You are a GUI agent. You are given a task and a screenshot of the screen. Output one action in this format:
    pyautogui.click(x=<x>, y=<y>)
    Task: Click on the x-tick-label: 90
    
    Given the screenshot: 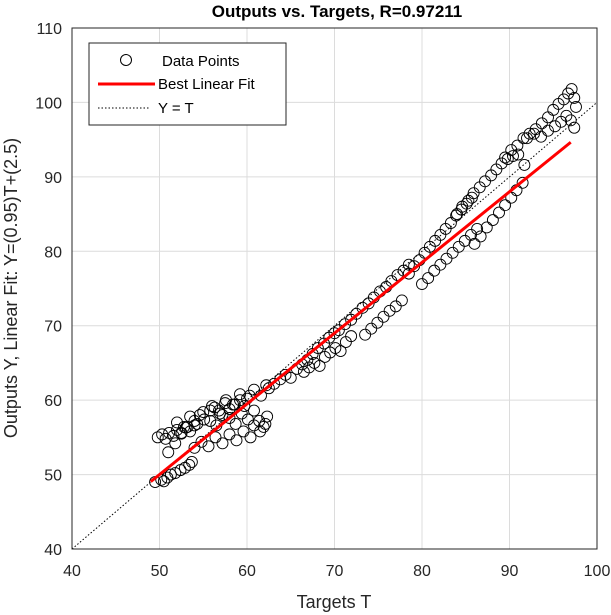 What is the action you would take?
    pyautogui.click(x=510, y=571)
    